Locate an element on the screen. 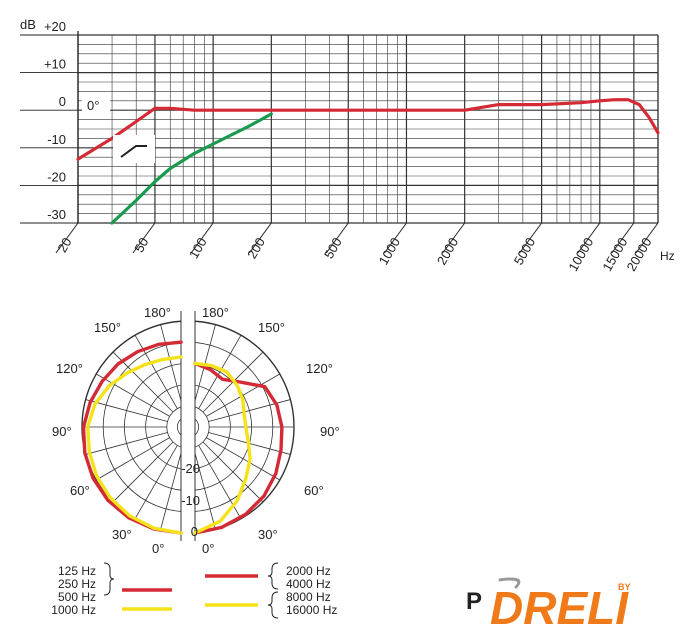  polar-radial-label: -10 is located at coordinates (190, 500).